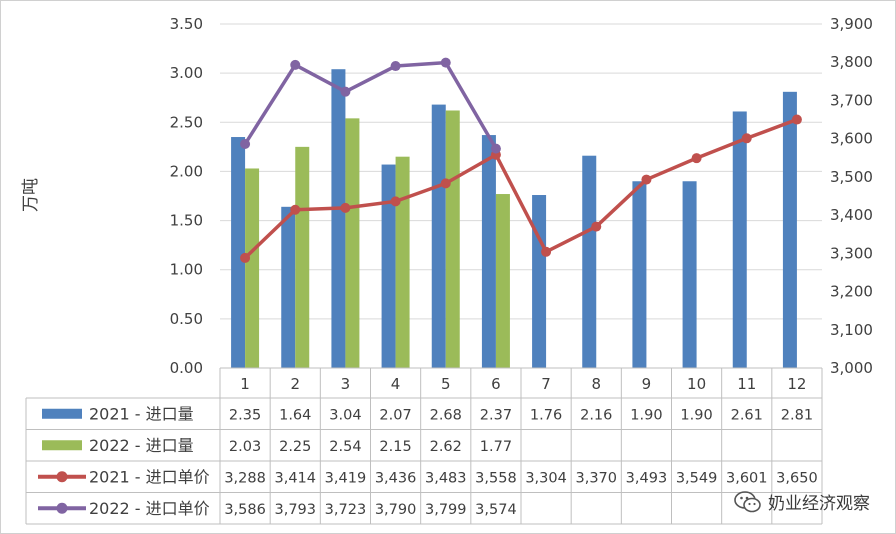 The width and height of the screenshot is (896, 534). What do you see at coordinates (851, 292) in the screenshot?
I see `y2-tick-label: 3,200` at bounding box center [851, 292].